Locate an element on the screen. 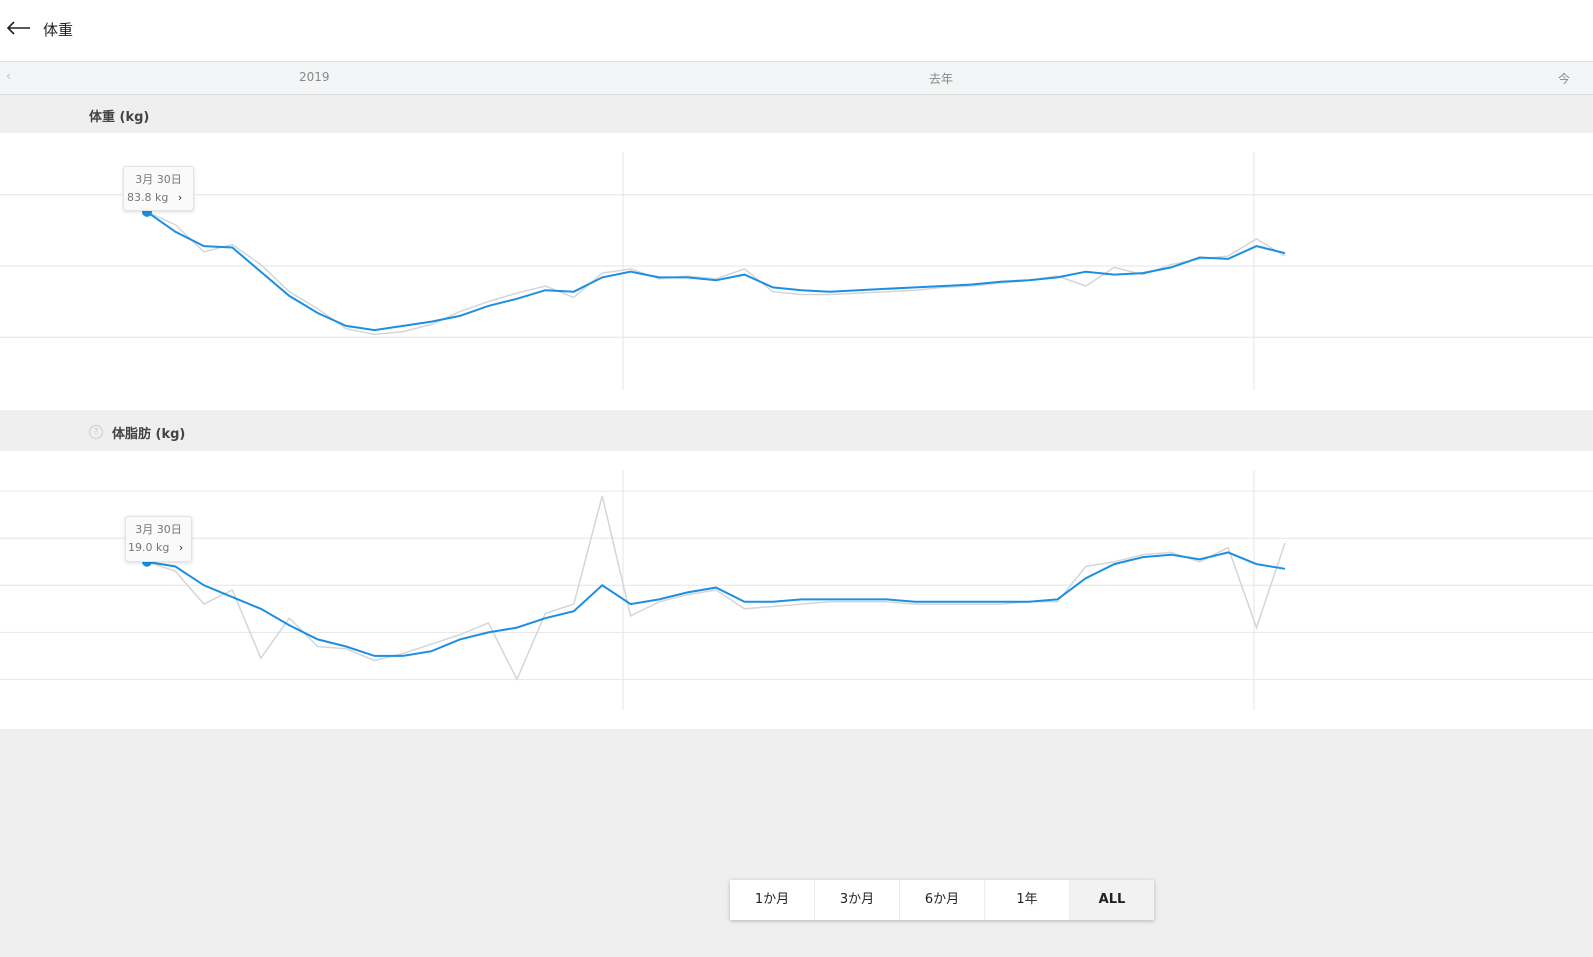 This screenshot has height=957, width=1593. help-icon: ? is located at coordinates (96, 432).